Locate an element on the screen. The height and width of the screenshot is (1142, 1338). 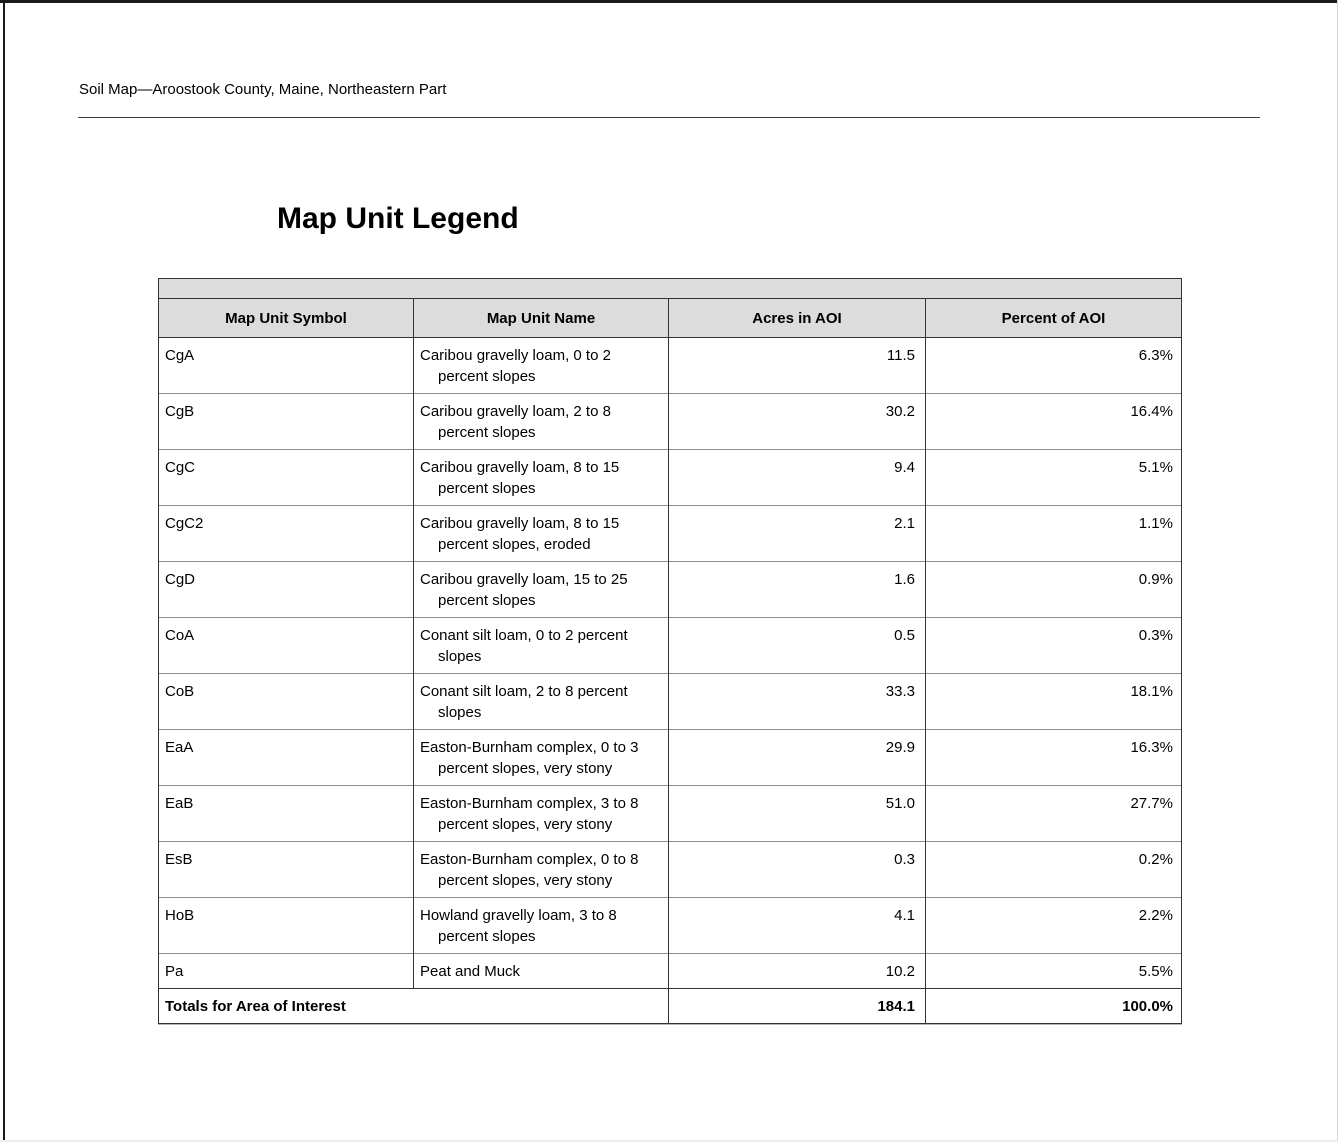
acres-cell: 33.3 is located at coordinates (797, 701).